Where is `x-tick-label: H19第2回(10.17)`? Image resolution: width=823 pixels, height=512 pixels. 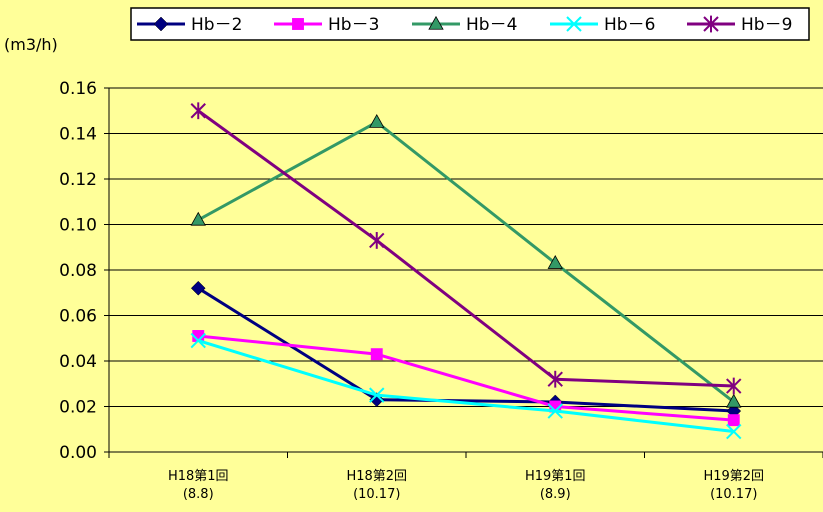 x-tick-label: H19第2回(10.17) is located at coordinates (733, 485).